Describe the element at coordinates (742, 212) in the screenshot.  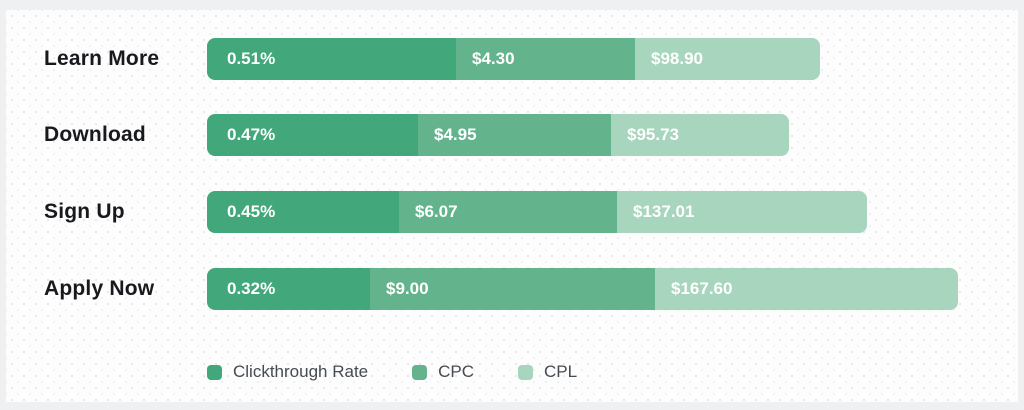
I see `bar-segment-cpl: $137.01` at that location.